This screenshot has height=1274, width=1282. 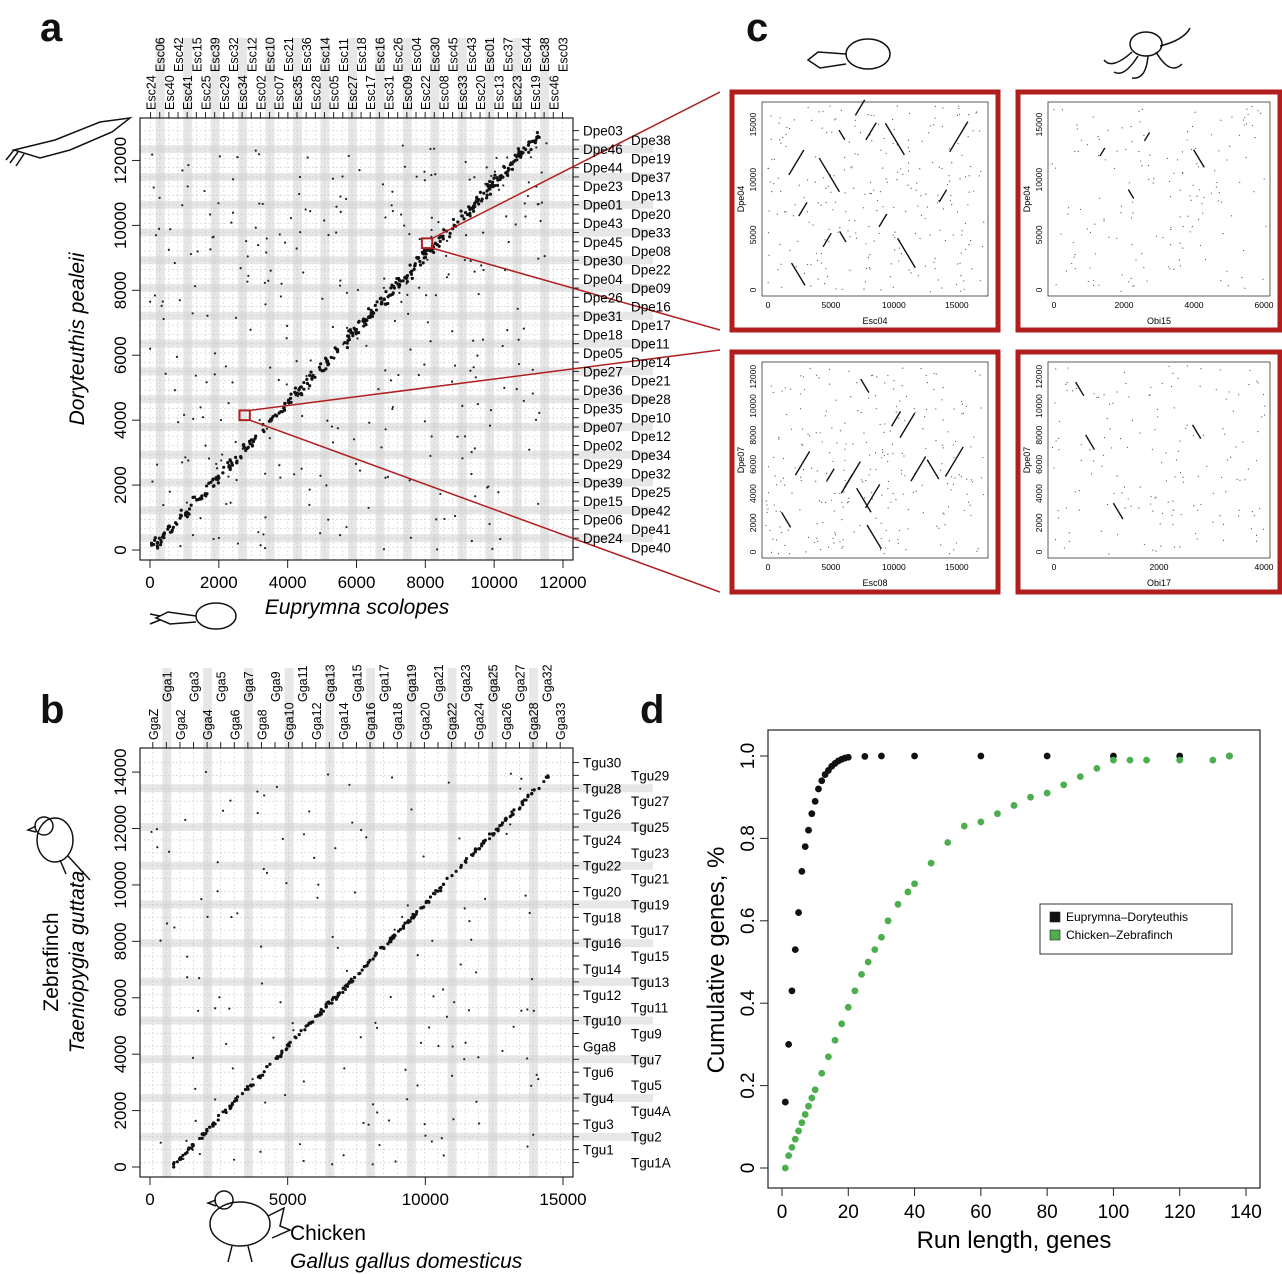 I want to click on y-tick-label: 12000, so click(x=120, y=828).